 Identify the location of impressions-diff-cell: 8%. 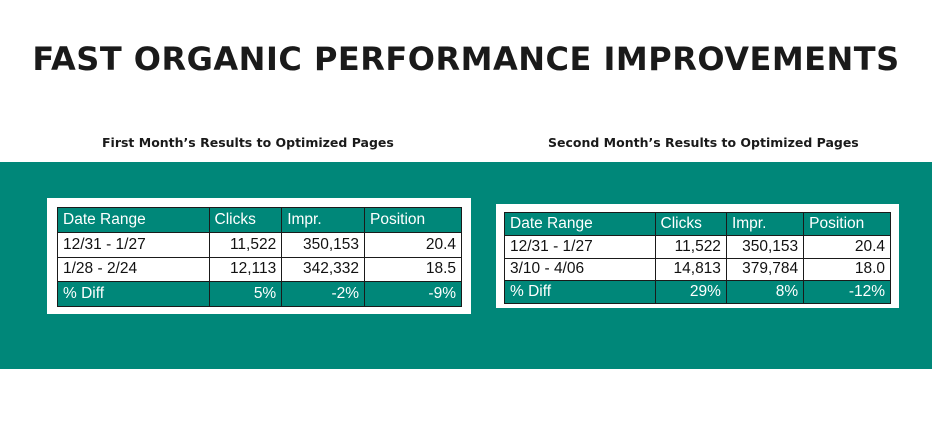
(765, 292).